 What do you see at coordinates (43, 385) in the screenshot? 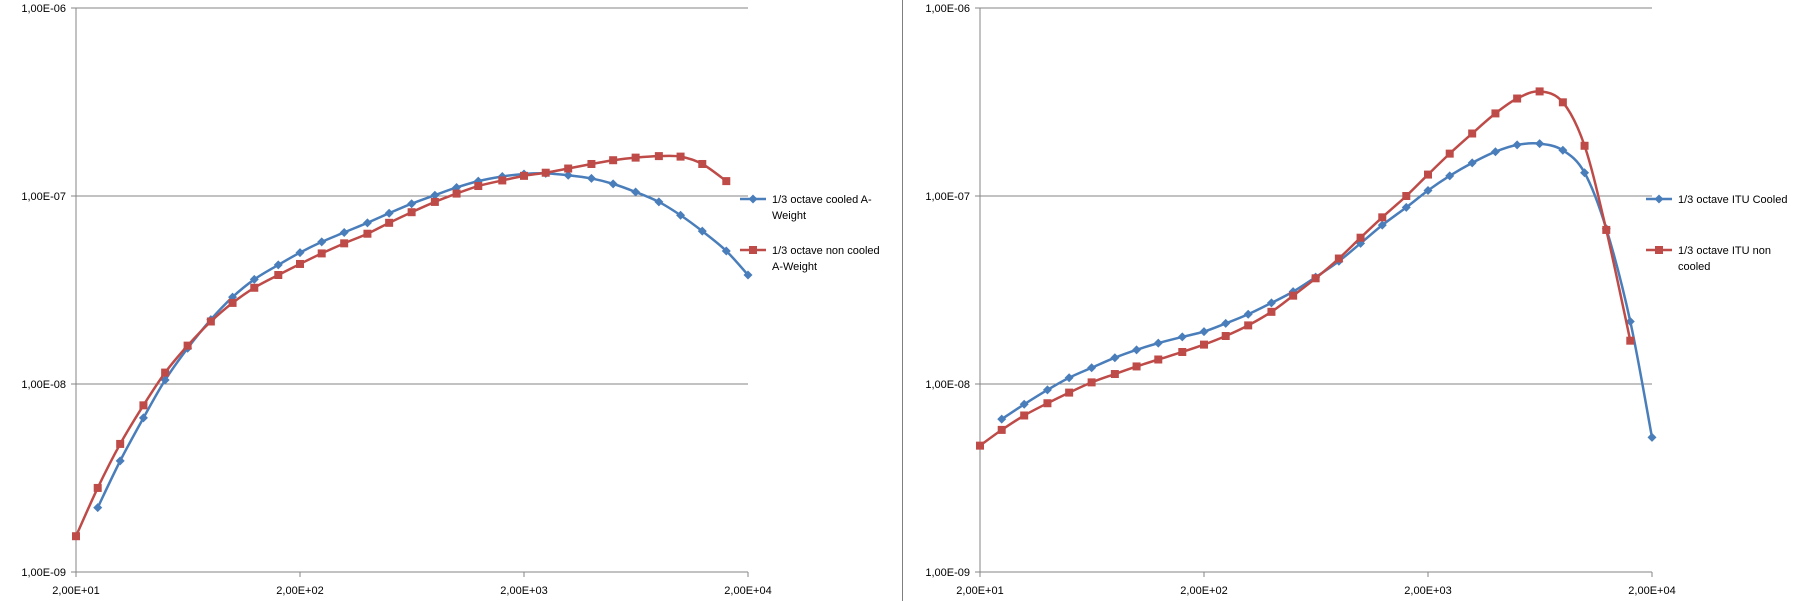
I see `y-tick-label: 1,00E-08` at bounding box center [43, 385].